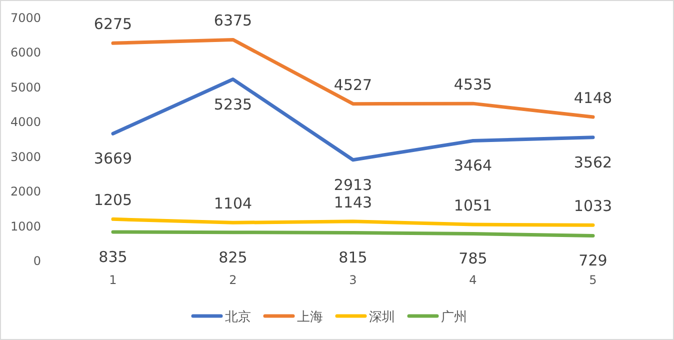  I want to click on x-tick-label: 2, so click(233, 280).